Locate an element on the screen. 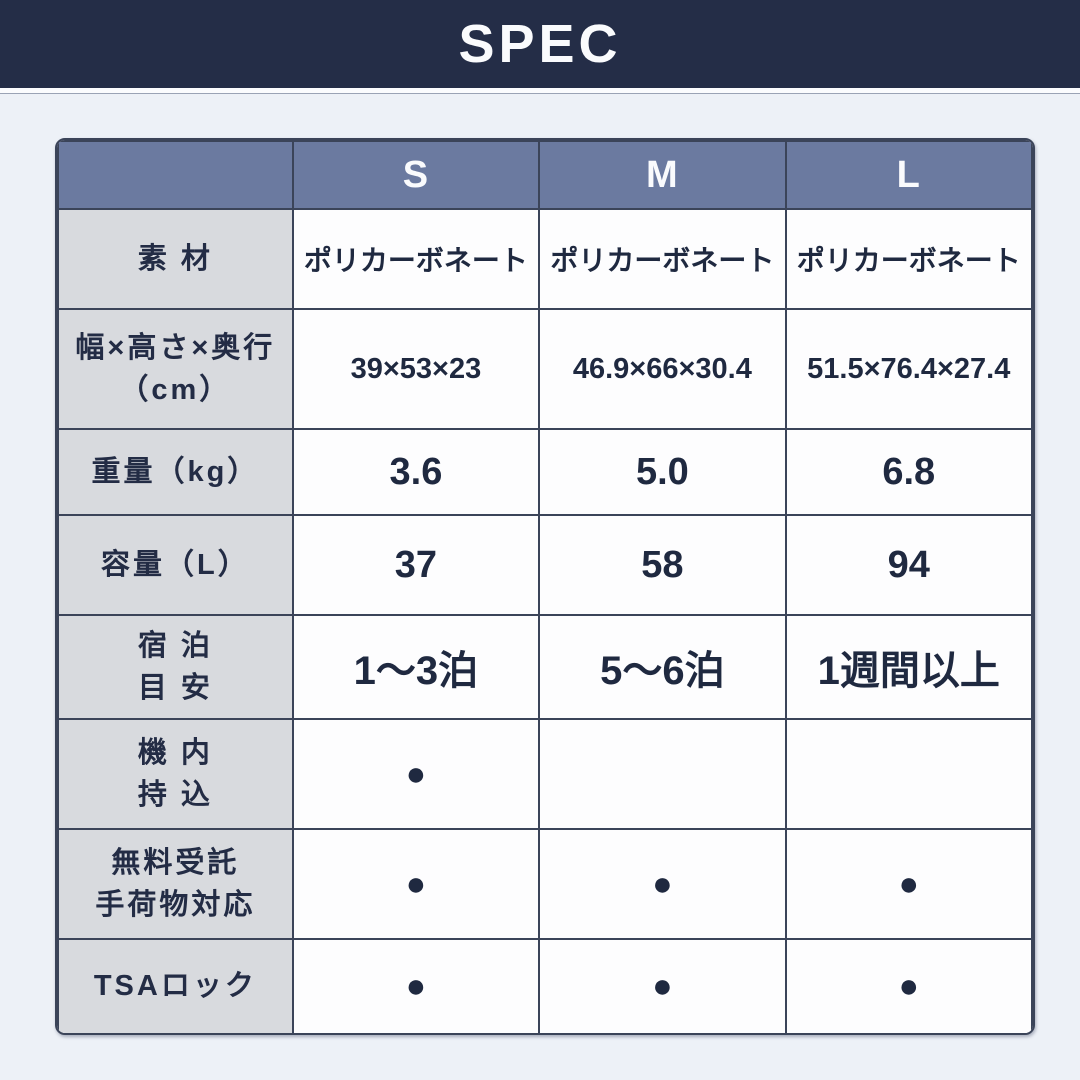 This screenshot has height=1080, width=1080. cell-capacity-m: 58 is located at coordinates (662, 565).